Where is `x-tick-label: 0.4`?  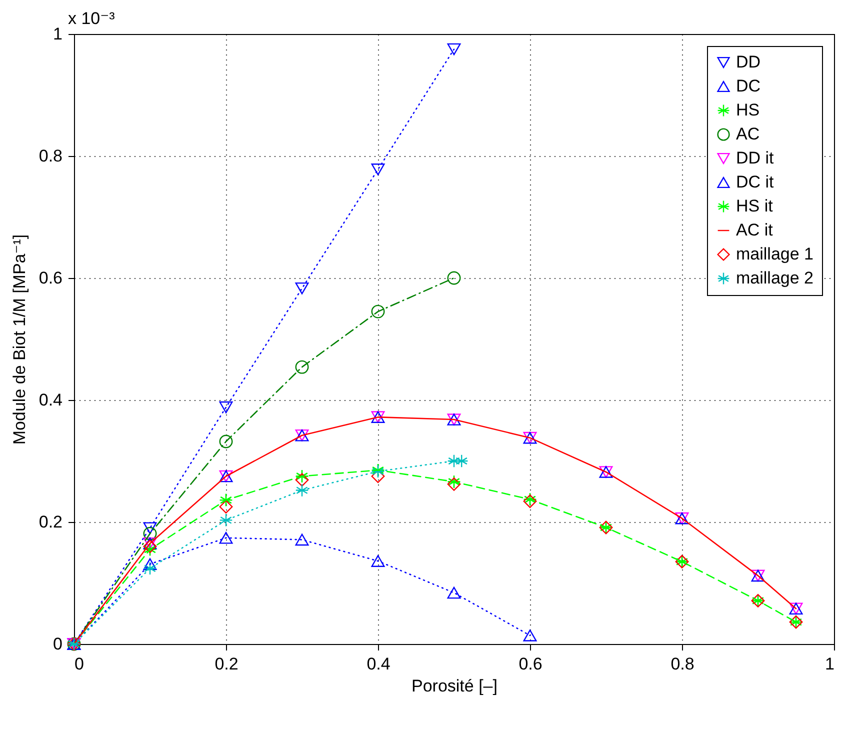 x-tick-label: 0.4 is located at coordinates (378, 664).